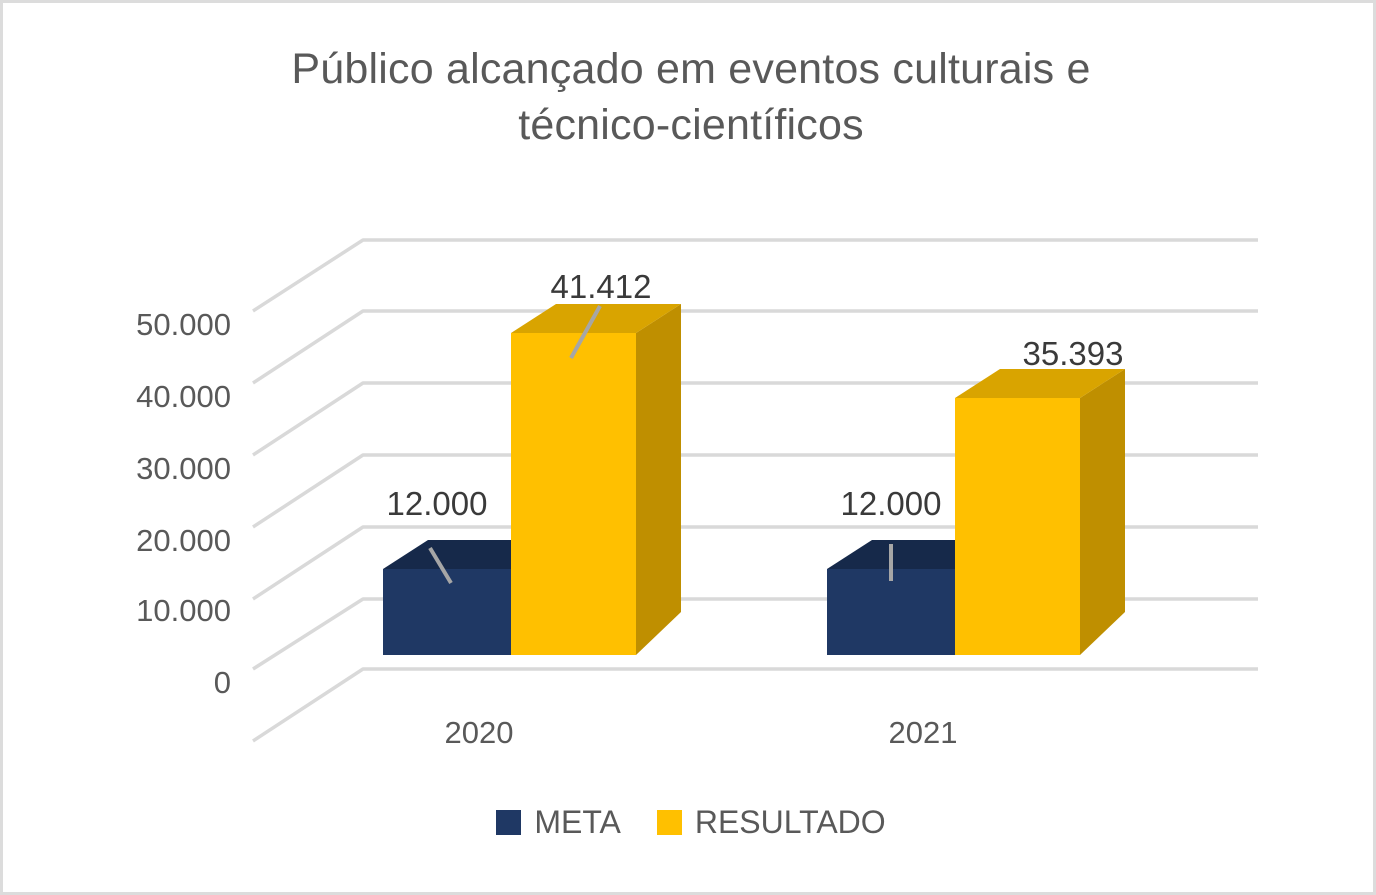 The height and width of the screenshot is (895, 1376). I want to click on leader-line-2020-meta, so click(440, 565).